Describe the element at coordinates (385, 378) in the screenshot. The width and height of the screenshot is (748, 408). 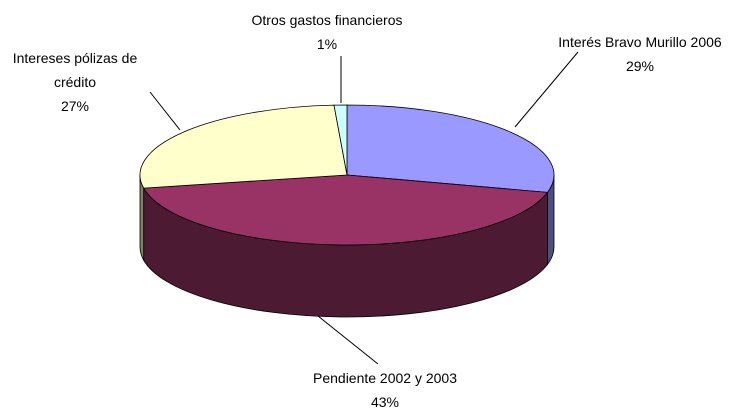
I see `category-name: Pendiente 2002 y 2003` at that location.